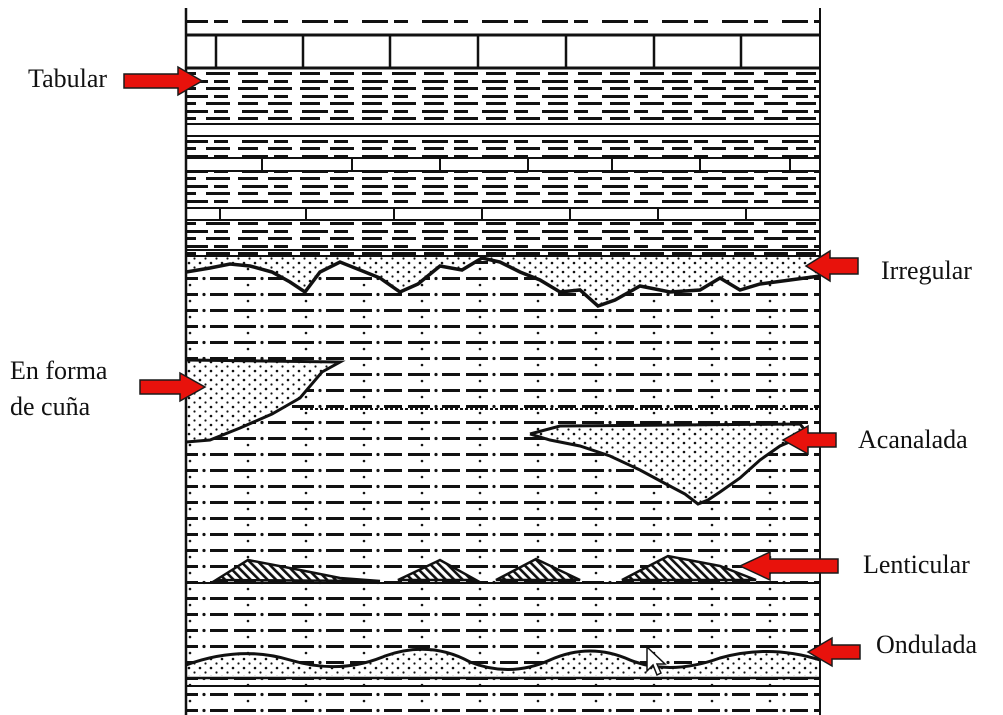 The width and height of the screenshot is (1003, 715). I want to click on tabular-thin-beds, so click(503, 187).